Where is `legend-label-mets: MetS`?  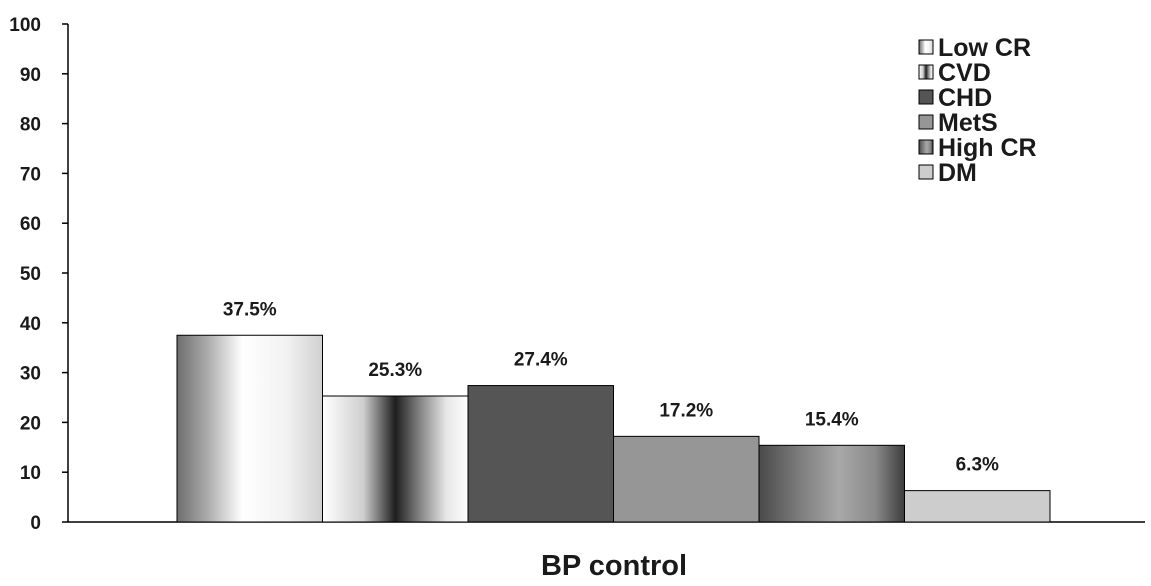
legend-label-mets: MetS is located at coordinates (968, 123).